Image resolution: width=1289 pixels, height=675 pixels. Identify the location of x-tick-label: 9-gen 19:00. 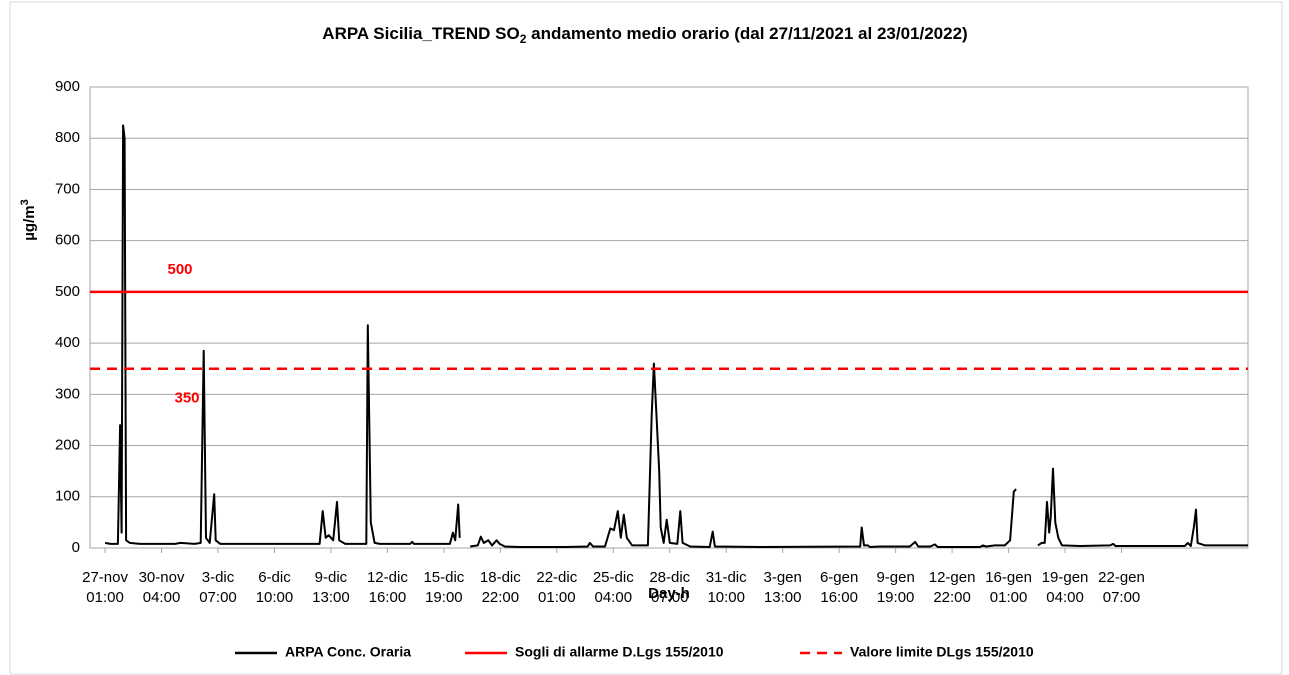
(895, 587).